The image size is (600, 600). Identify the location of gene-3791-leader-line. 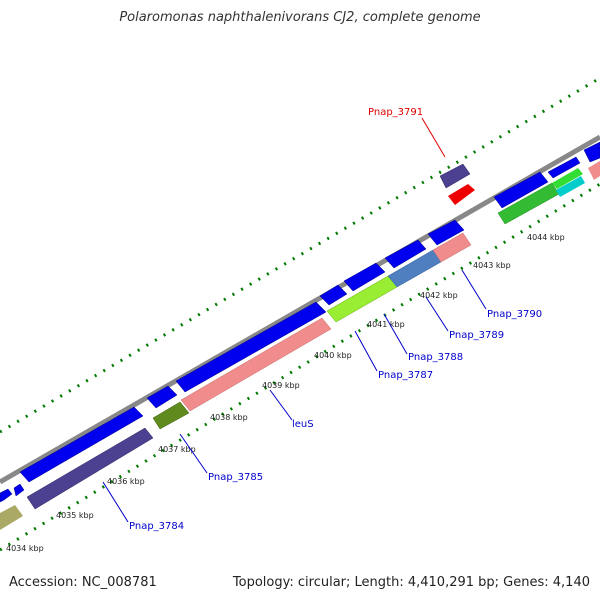
(433, 137).